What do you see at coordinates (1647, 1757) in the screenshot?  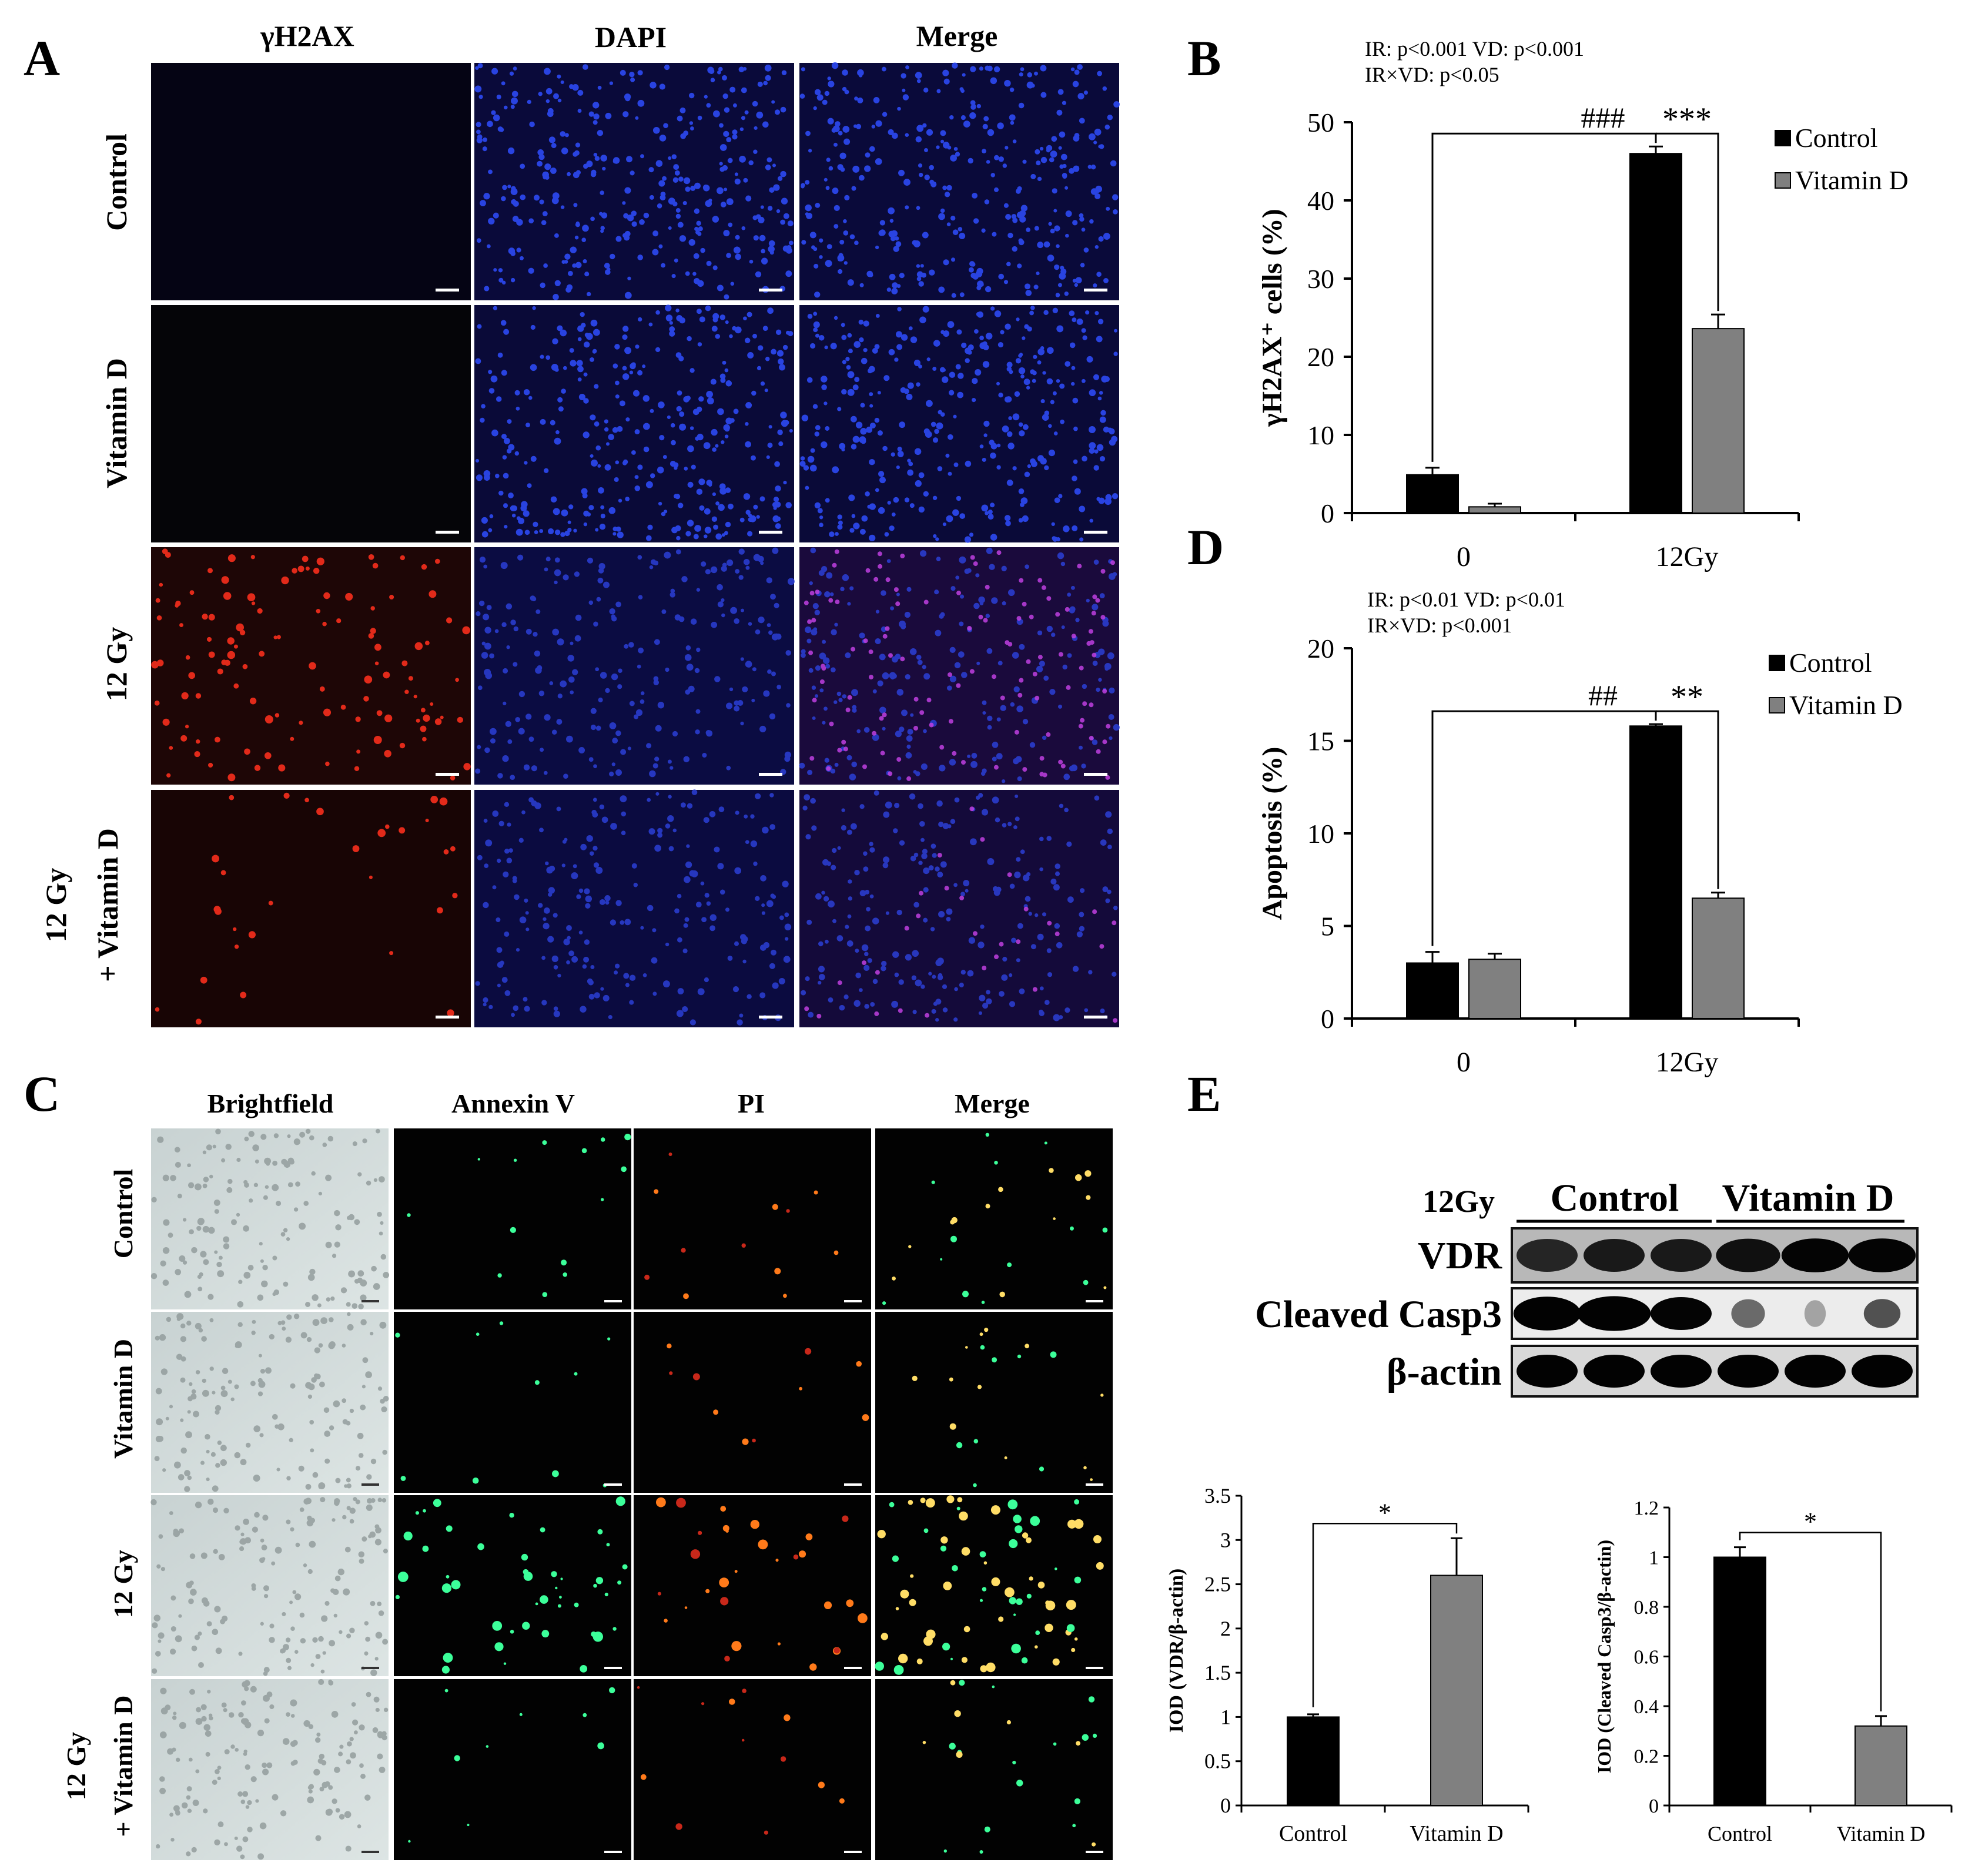 I see `y-tick-label: 0.2` at bounding box center [1647, 1757].